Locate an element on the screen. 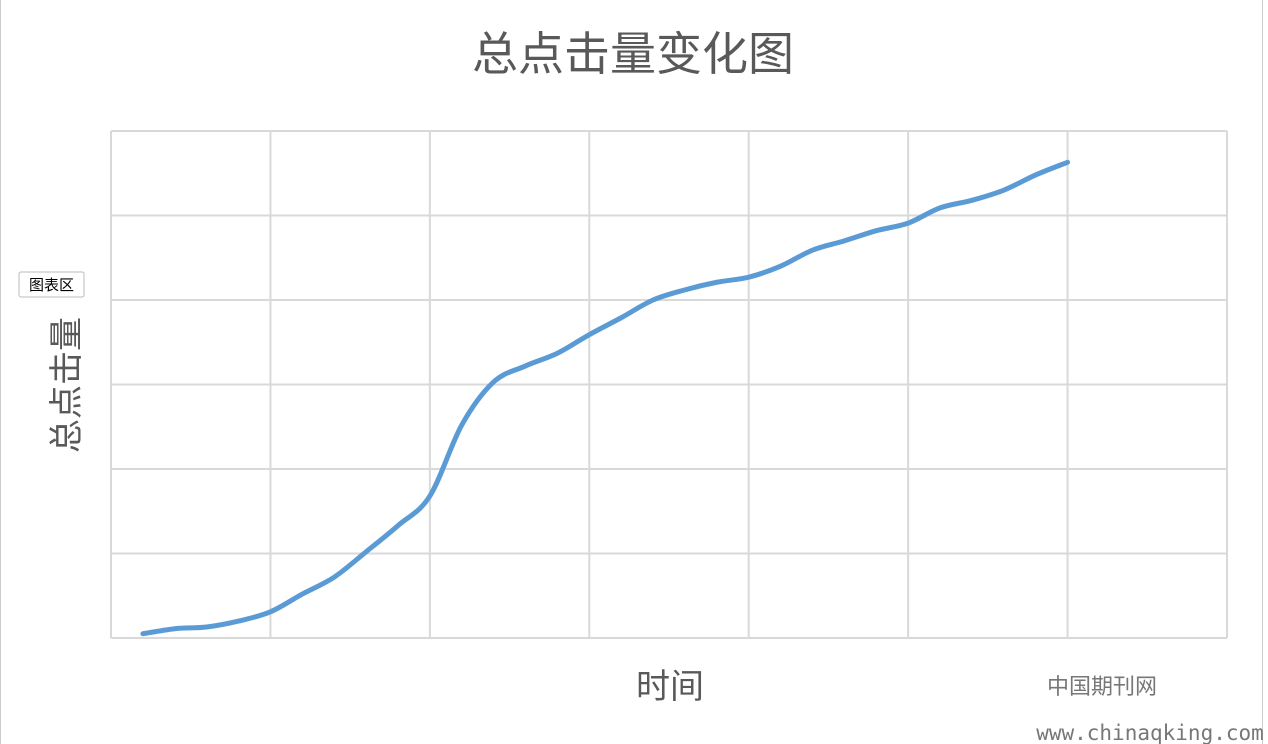 Image resolution: width=1268 pixels, height=744 pixels. tooltip-text: 图表区 is located at coordinates (51, 285).